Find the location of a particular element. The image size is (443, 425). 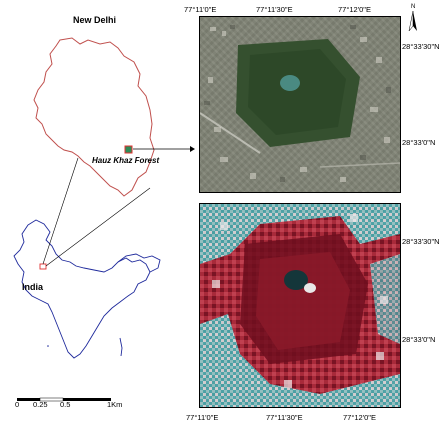

scale-bar is located at coordinates (64, 399).